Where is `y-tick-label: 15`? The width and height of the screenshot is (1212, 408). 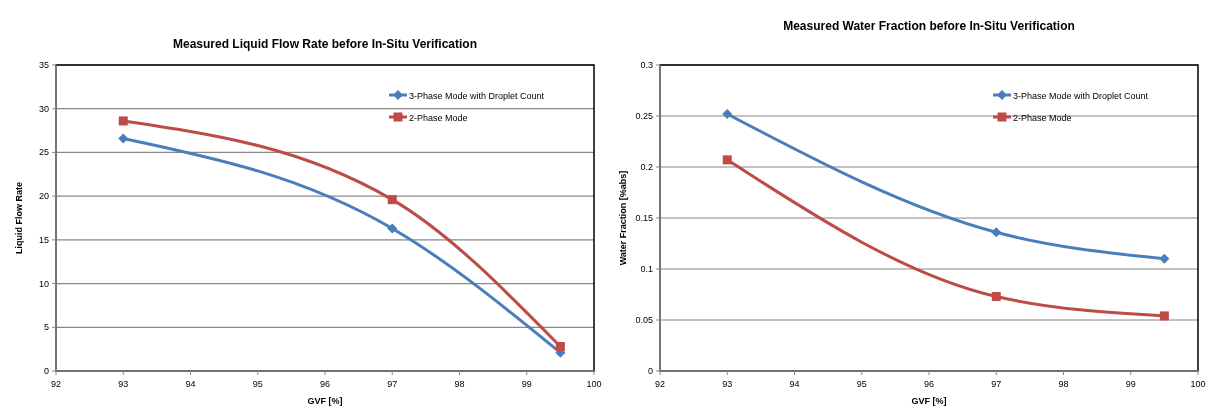
y-tick-label: 15 is located at coordinates (43, 239).